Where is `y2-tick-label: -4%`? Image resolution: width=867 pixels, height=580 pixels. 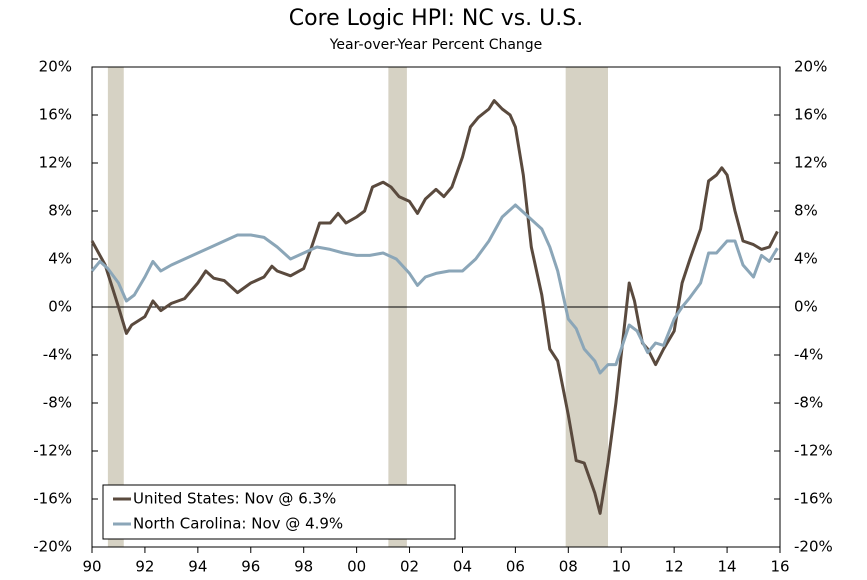
y2-tick-label: -4% is located at coordinates (808, 355).